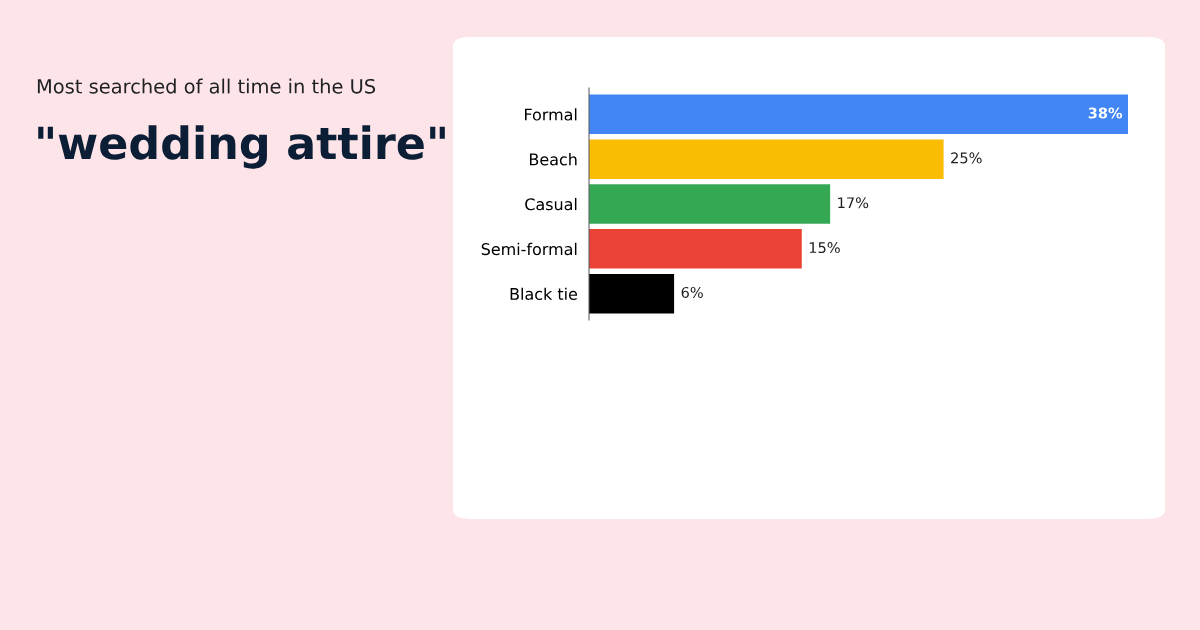 The image size is (1200, 630). Describe the element at coordinates (551, 114) in the screenshot. I see `y-tick-label: Formal` at that location.